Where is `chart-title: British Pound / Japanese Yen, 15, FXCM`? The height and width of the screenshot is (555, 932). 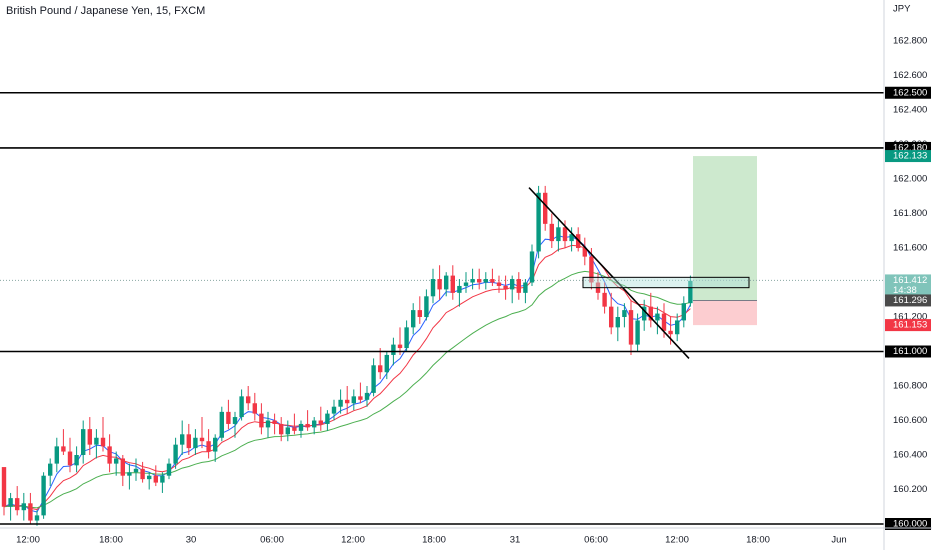 chart-title: British Pound / Japanese Yen, 15, FXCM is located at coordinates (106, 11).